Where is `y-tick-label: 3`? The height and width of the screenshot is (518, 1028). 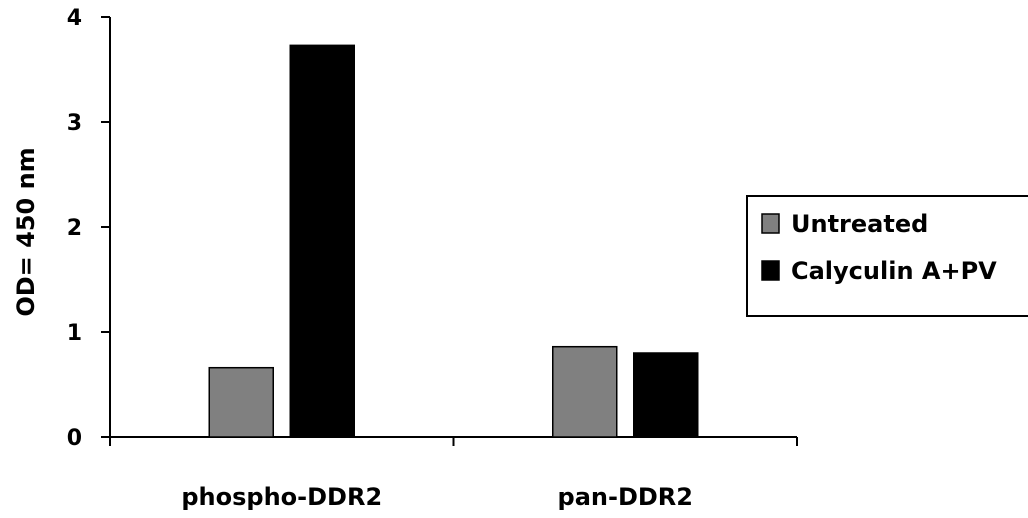
y-tick-label: 3 is located at coordinates (74, 123).